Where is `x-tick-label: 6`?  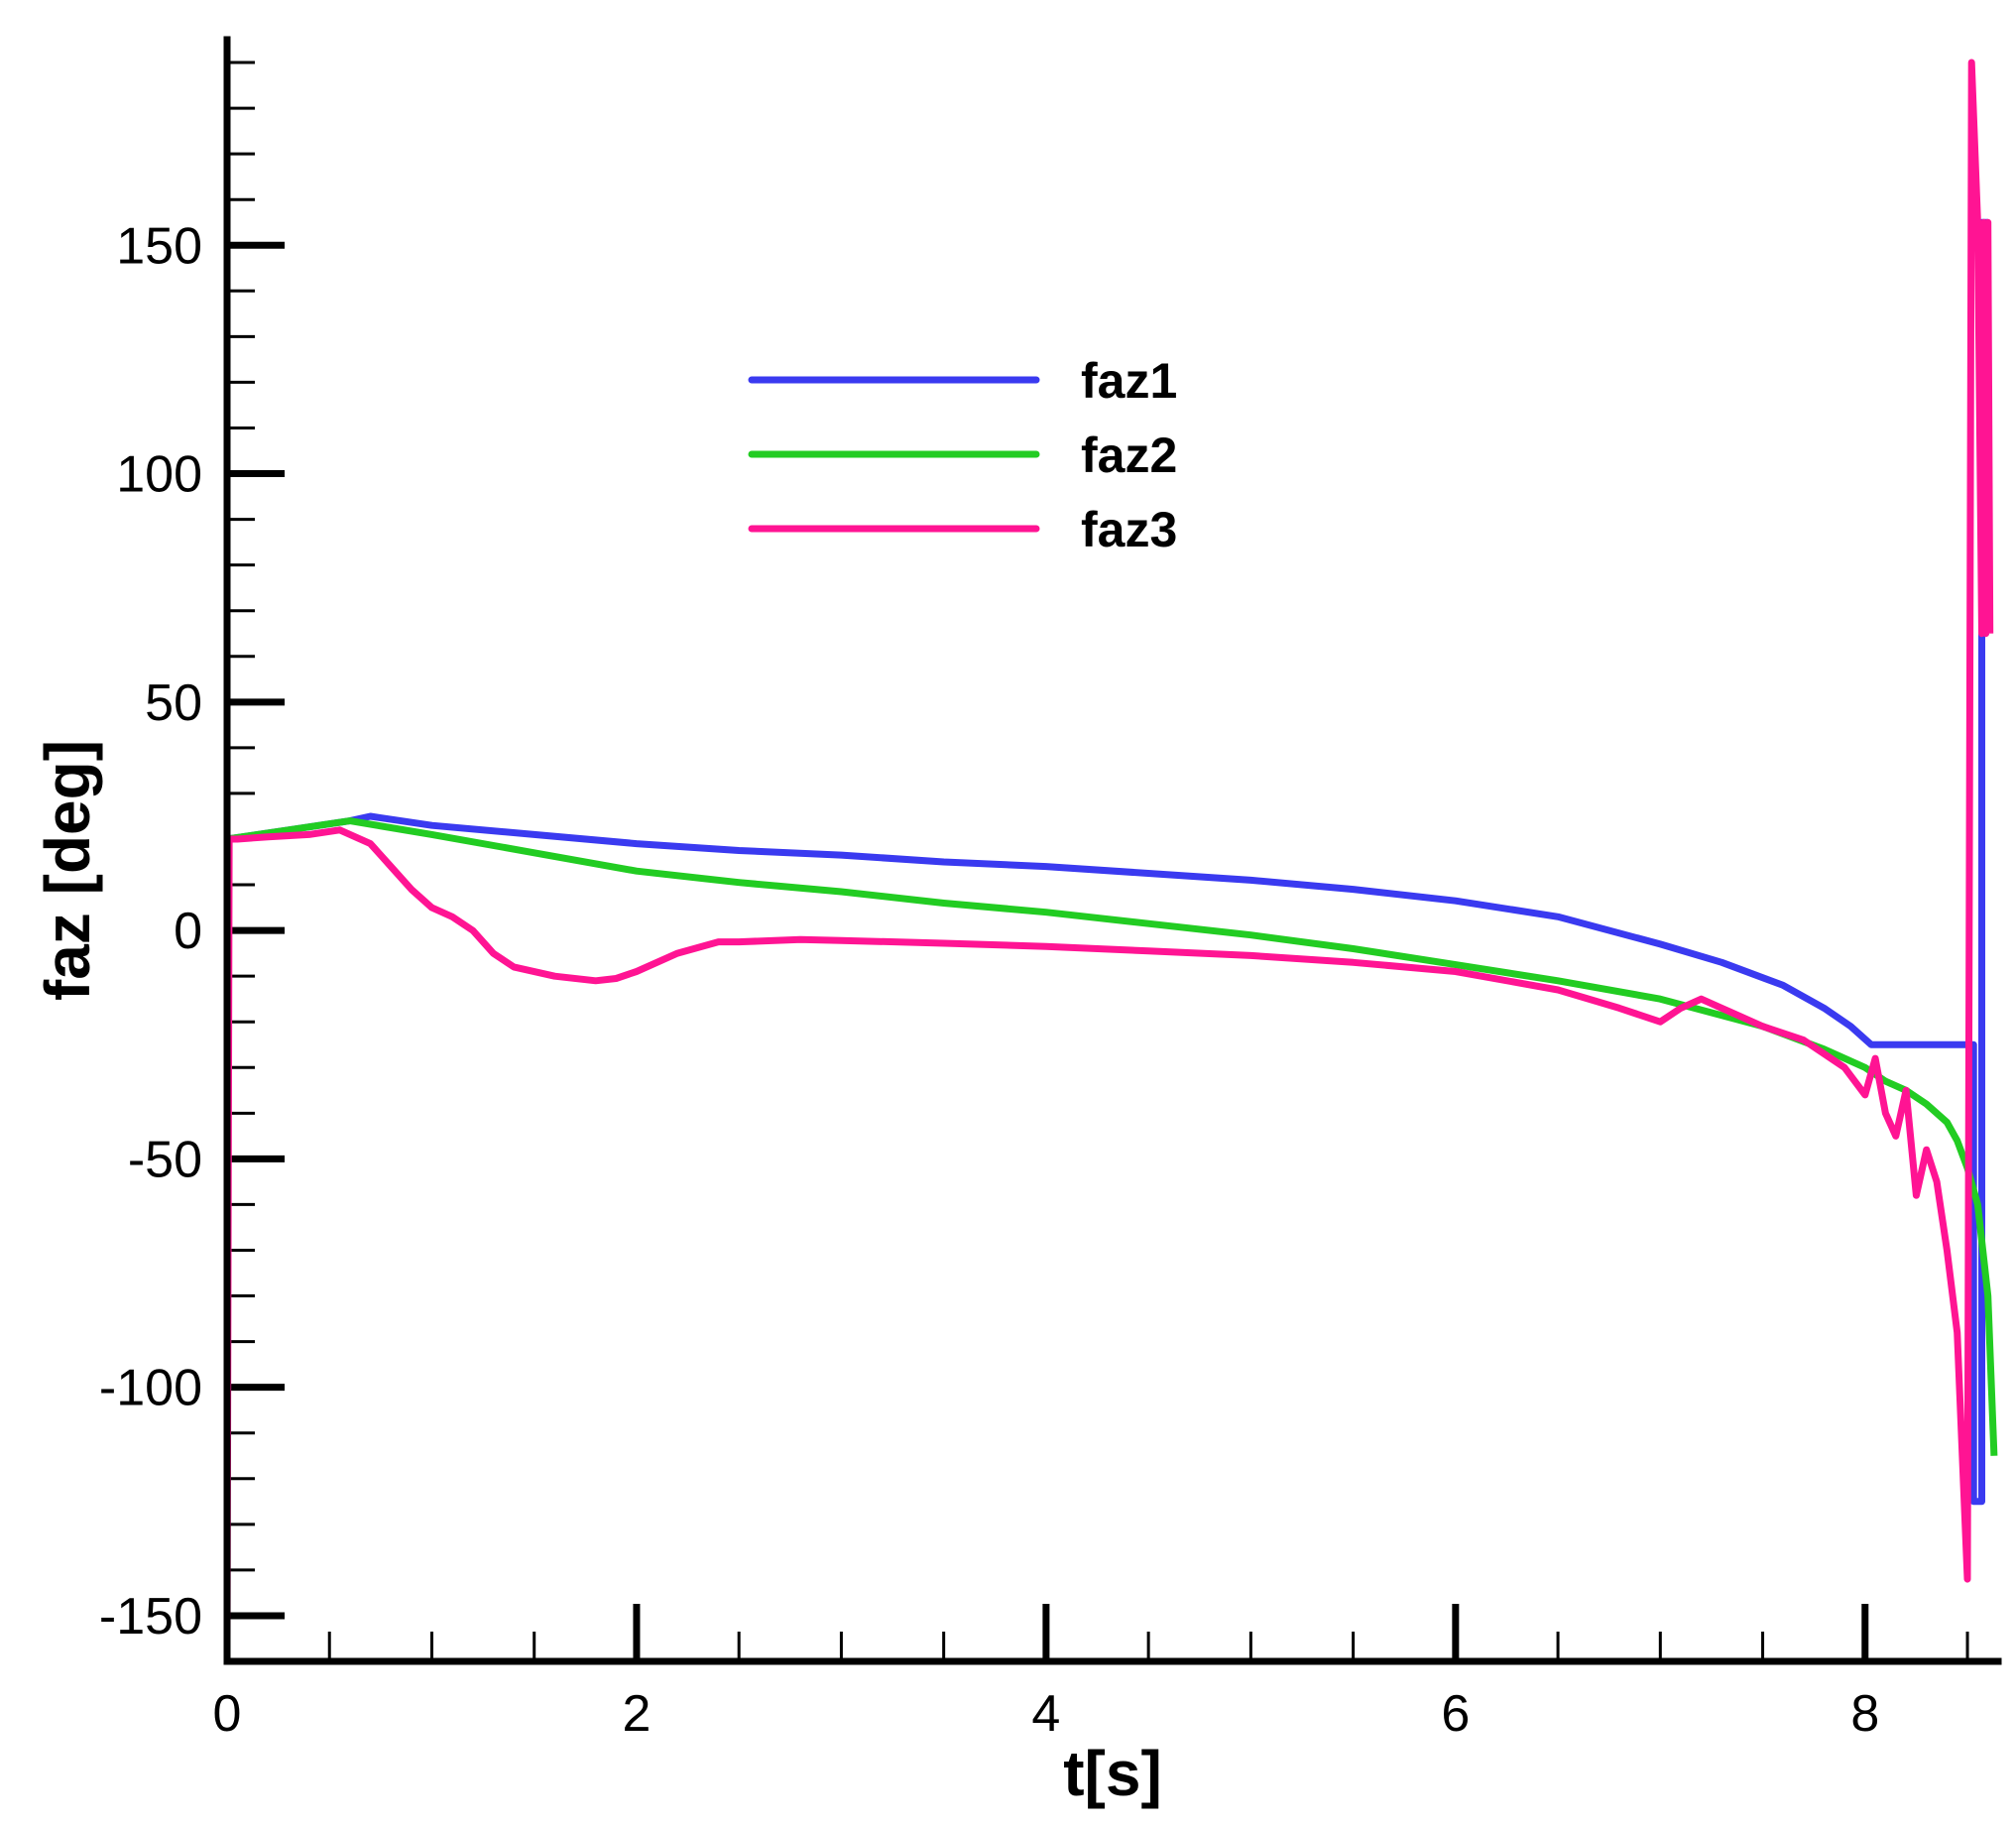
x-tick-label: 6 is located at coordinates (1455, 1714).